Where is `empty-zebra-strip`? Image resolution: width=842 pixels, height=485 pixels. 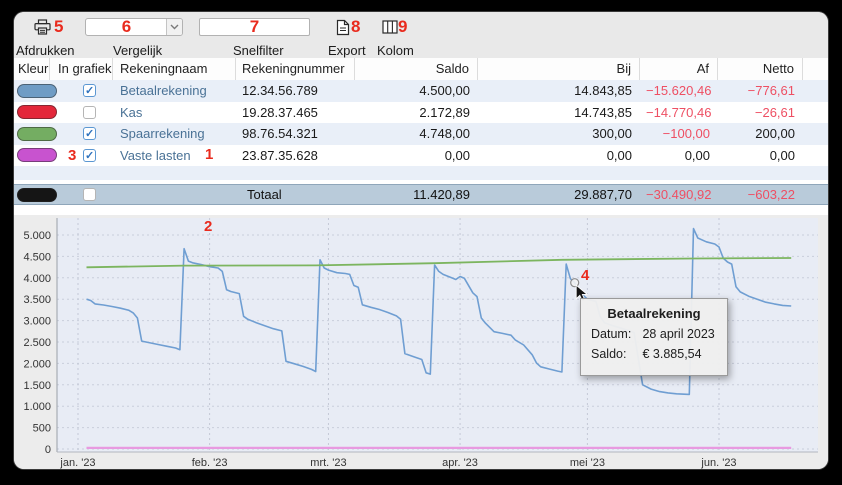
empty-zebra-strip is located at coordinates (421, 173).